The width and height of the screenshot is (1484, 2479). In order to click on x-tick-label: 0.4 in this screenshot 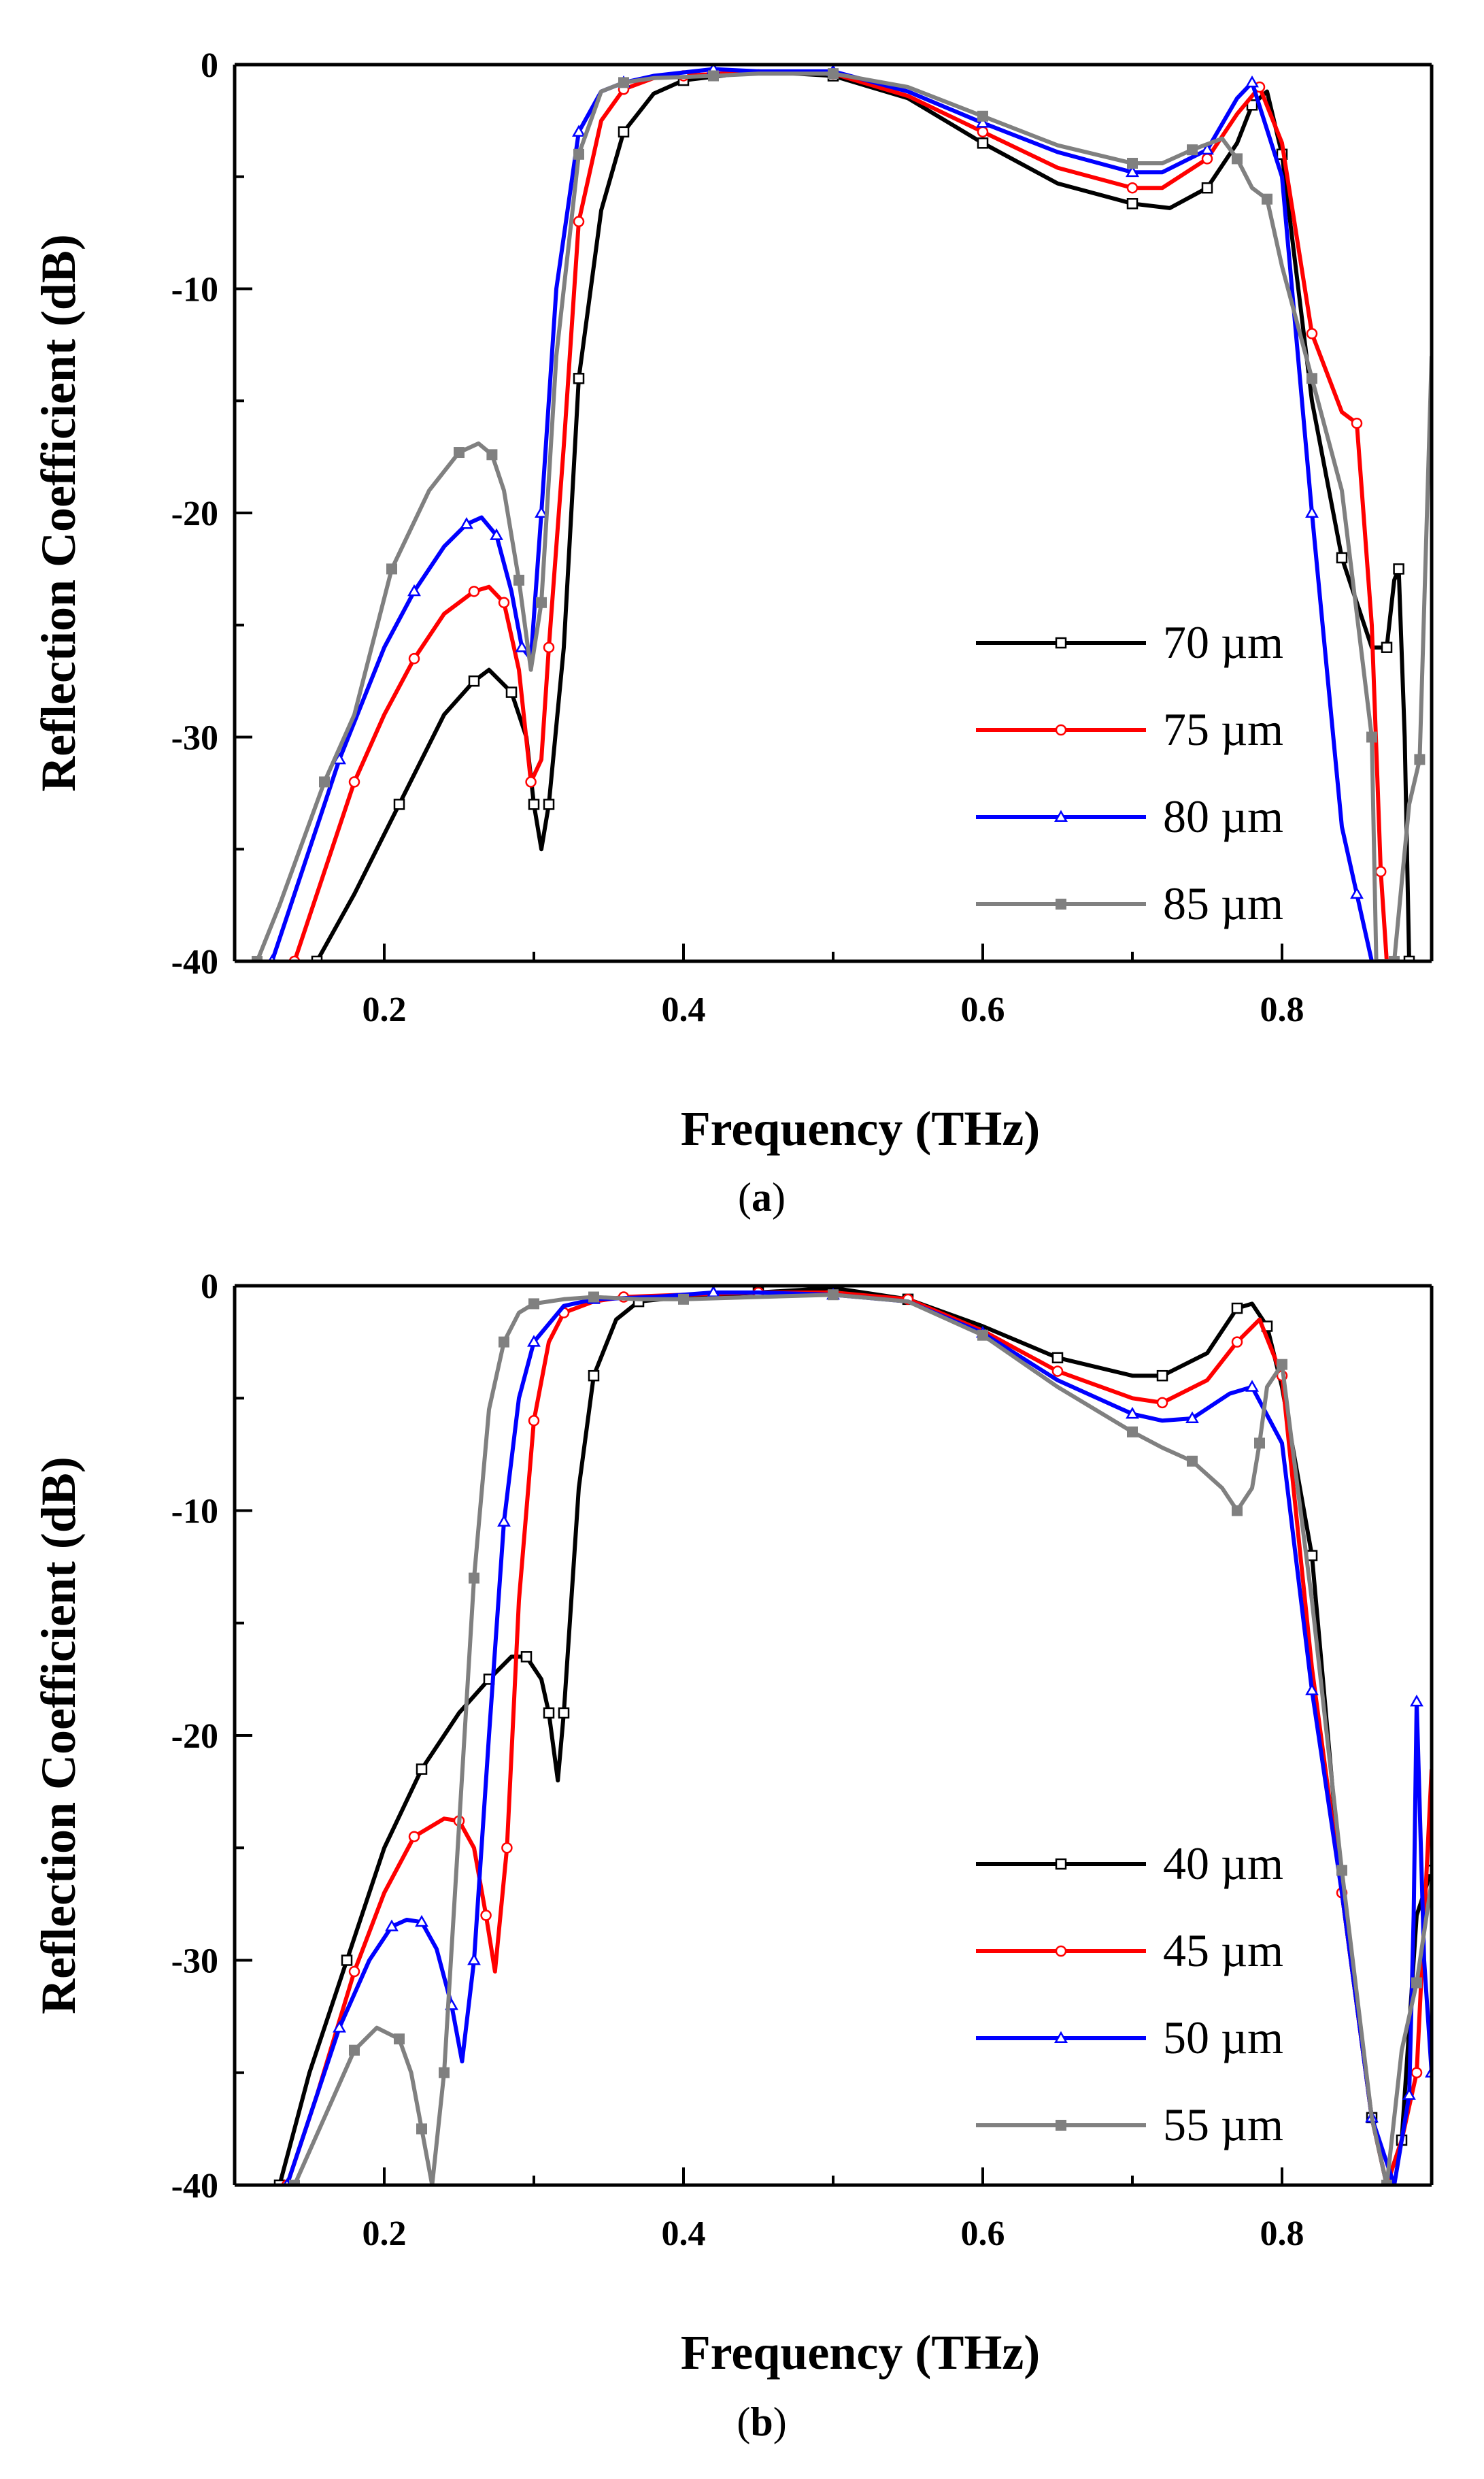, I will do `click(684, 2233)`.